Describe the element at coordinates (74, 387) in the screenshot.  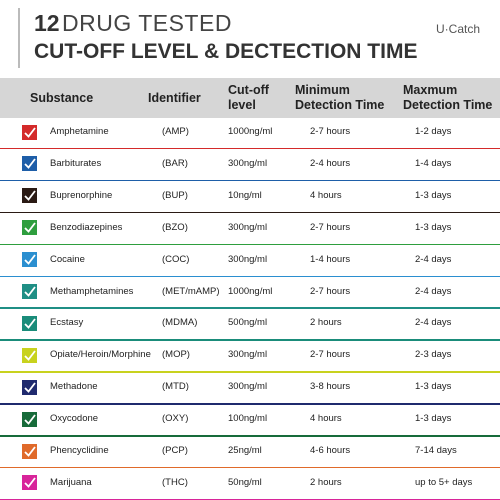
I see `cell: Methadone` at that location.